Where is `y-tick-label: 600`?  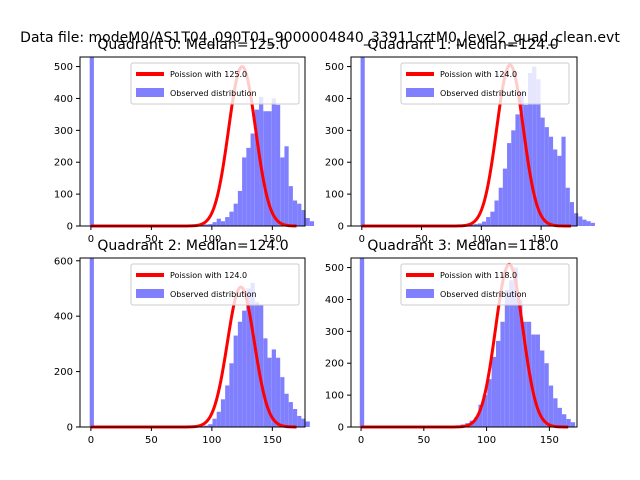 y-tick-label: 600 is located at coordinates (63, 261).